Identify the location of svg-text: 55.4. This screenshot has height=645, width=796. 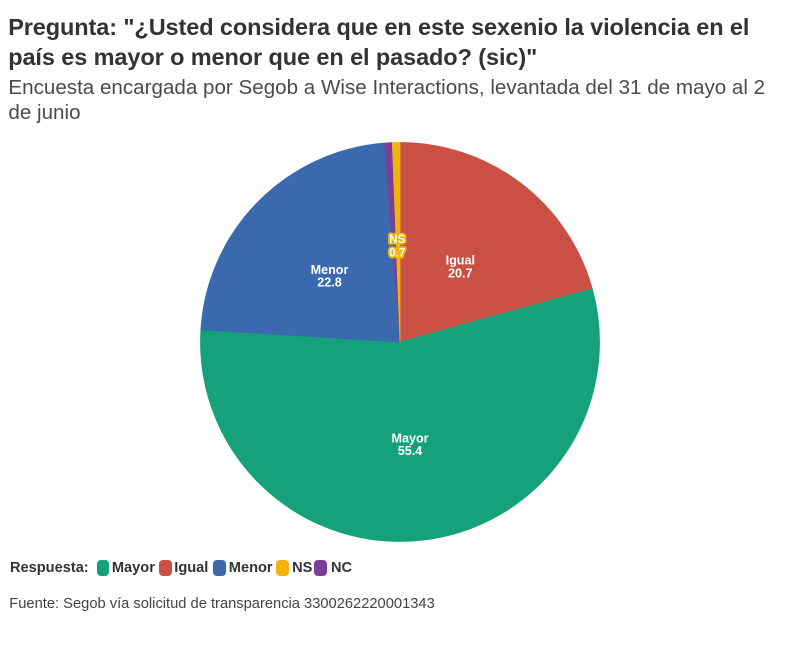
(410, 451).